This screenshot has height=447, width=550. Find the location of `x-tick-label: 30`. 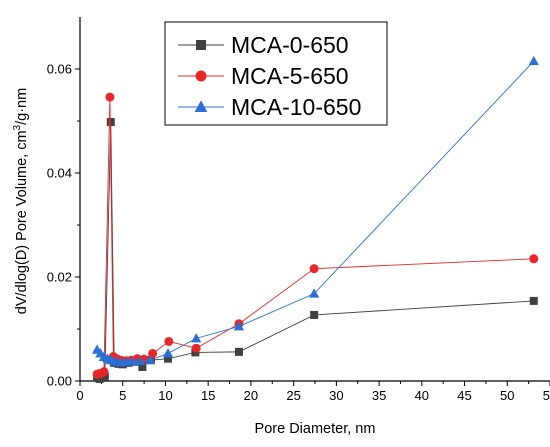

x-tick-label: 30 is located at coordinates (336, 395).